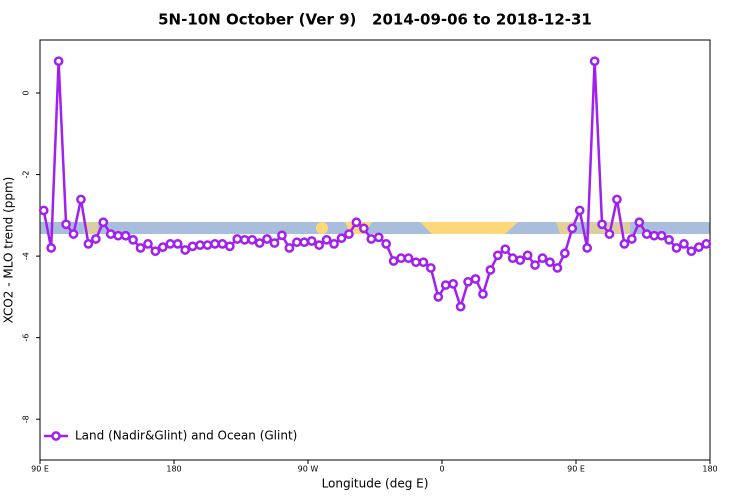 The image size is (750, 500). I want to click on y-tick-label: -6, so click(26, 338).